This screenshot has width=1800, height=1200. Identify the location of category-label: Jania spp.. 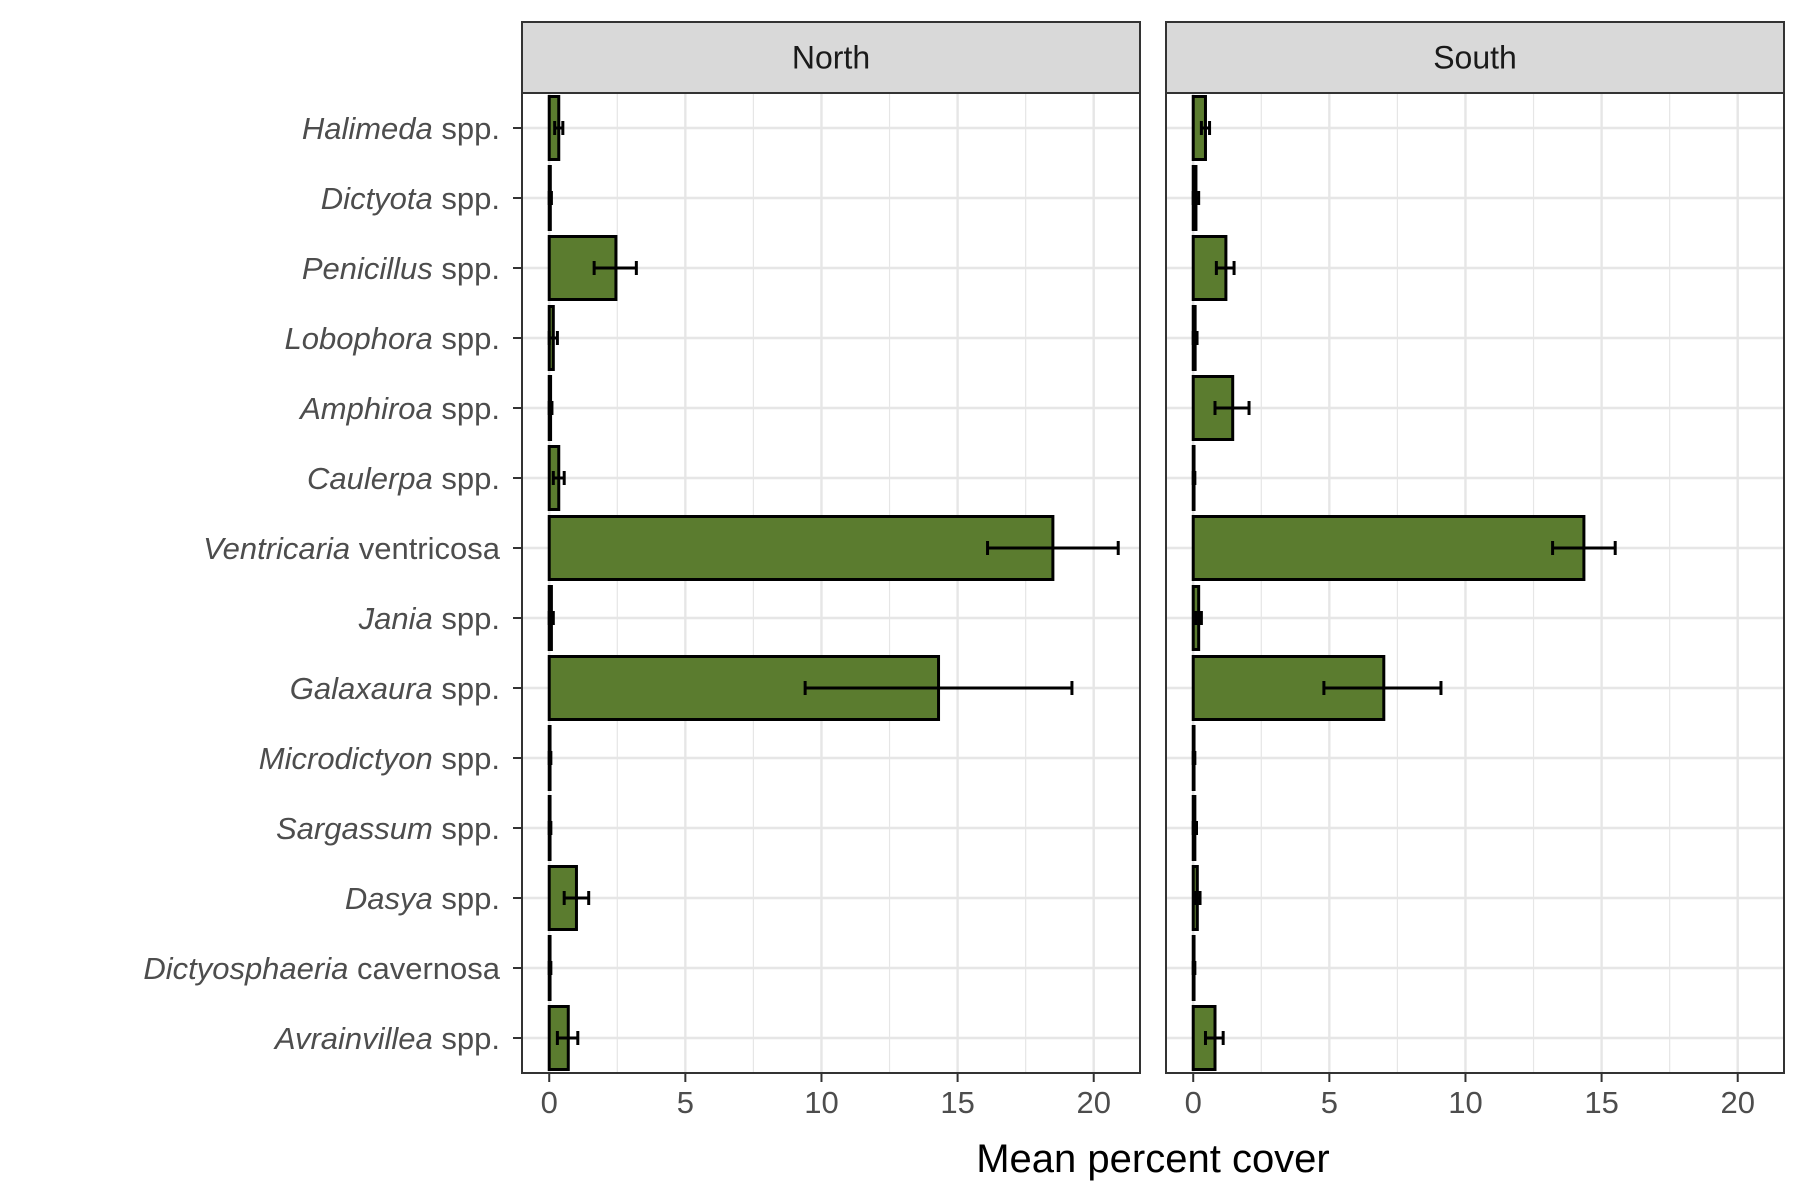
(429, 618).